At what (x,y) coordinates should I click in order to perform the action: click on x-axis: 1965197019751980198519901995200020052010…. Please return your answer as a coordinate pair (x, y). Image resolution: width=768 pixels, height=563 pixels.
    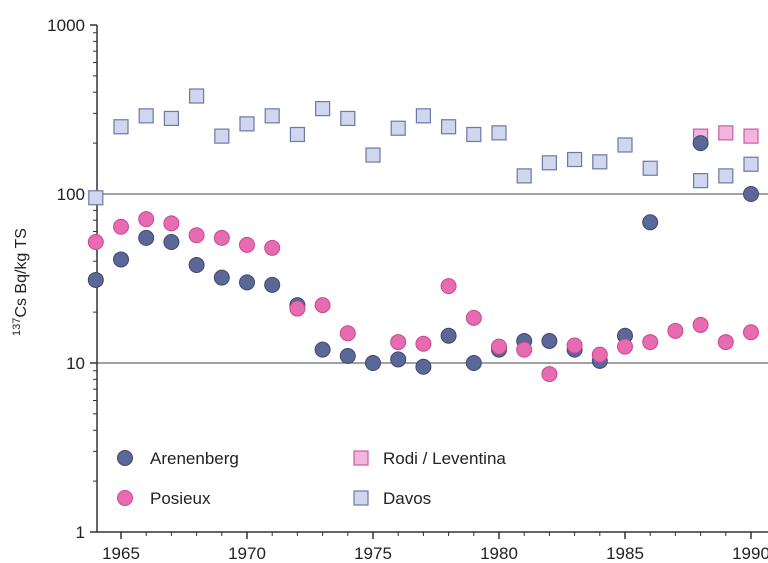
    Looking at the image, I should click on (432, 547).